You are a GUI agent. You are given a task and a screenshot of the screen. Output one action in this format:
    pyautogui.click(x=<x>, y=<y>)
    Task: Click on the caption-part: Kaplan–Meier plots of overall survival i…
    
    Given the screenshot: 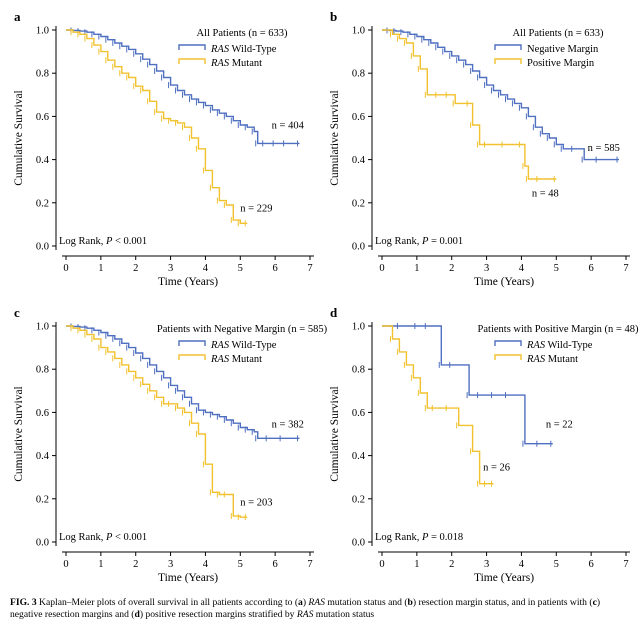 What is the action you would take?
    pyautogui.click(x=167, y=602)
    